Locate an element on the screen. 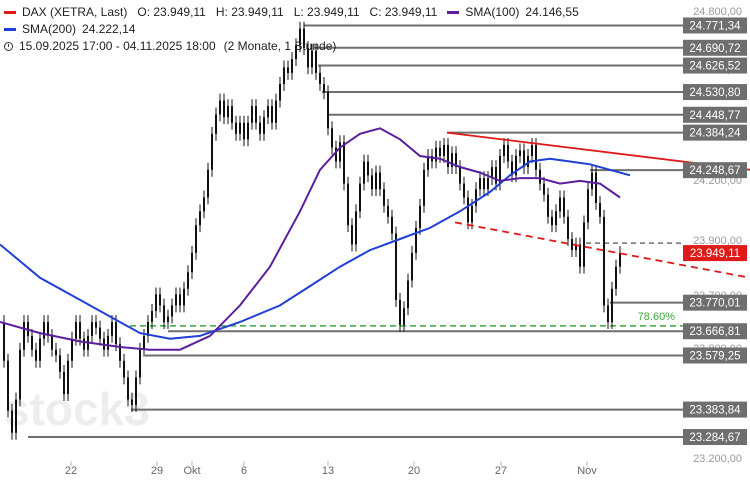 Image resolution: width=750 pixels, height=480 pixels. level-label: 24.384,24 is located at coordinates (715, 134).